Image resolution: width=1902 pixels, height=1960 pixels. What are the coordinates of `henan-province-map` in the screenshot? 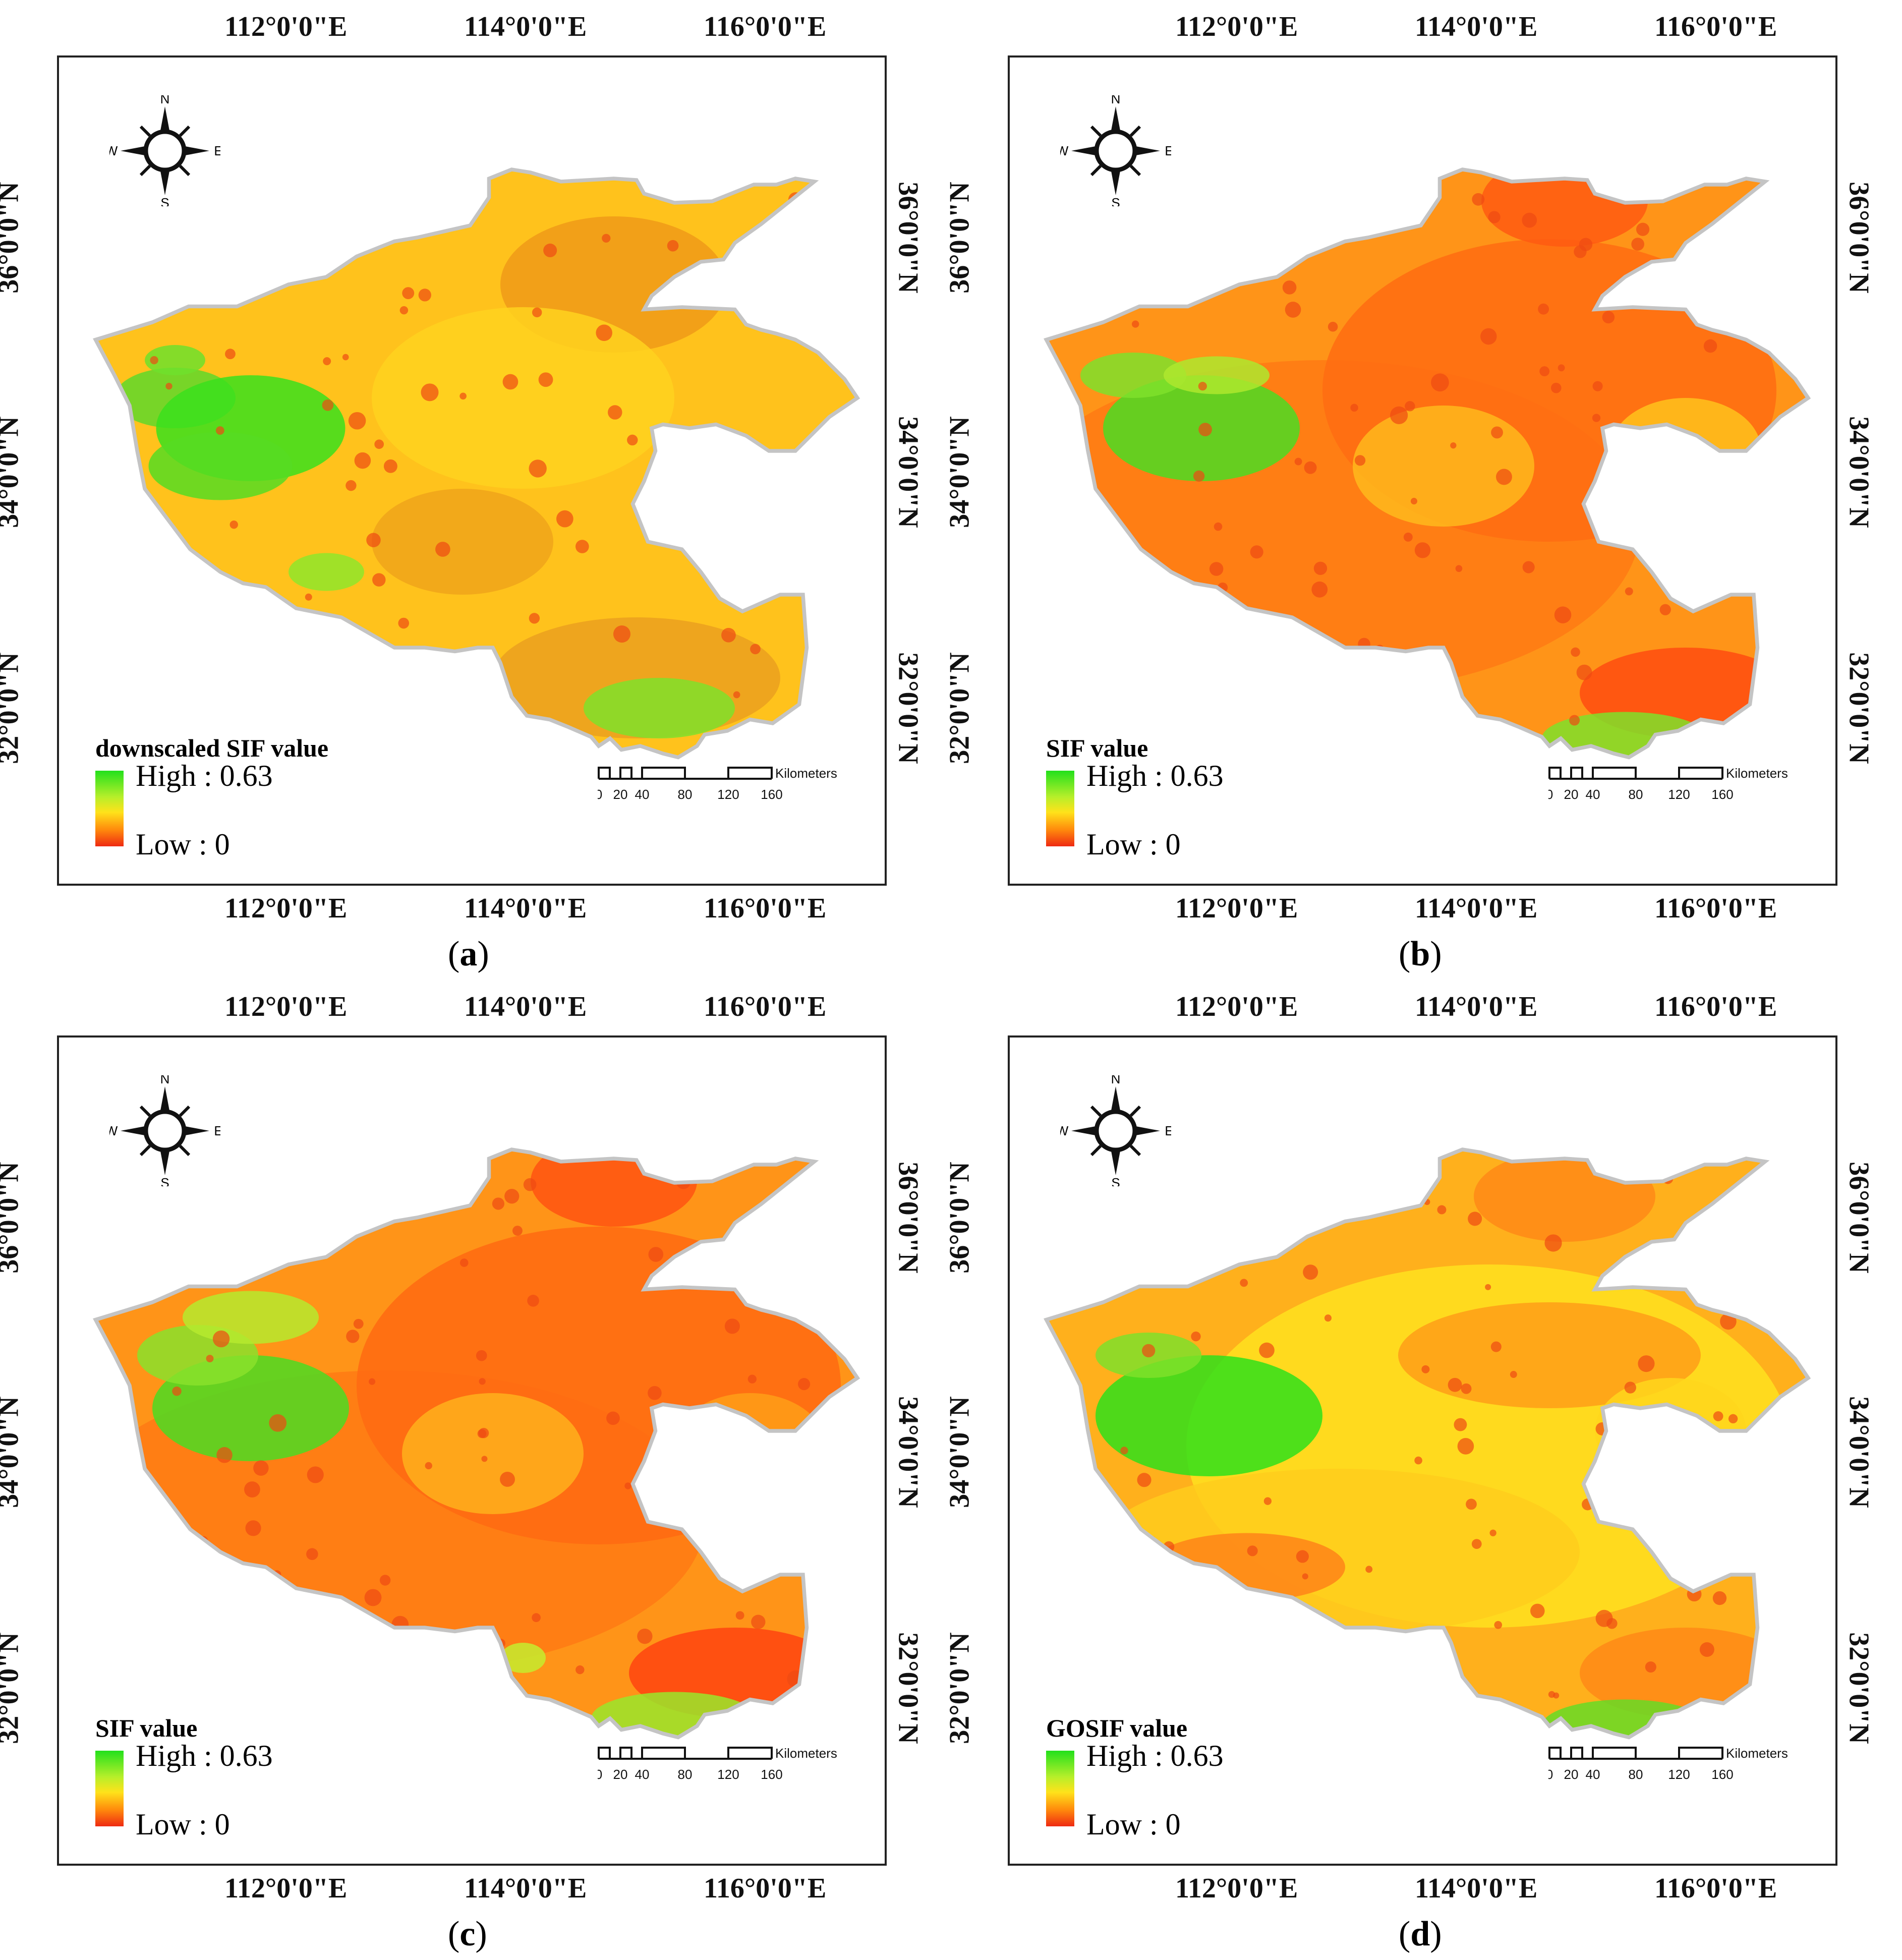 It's located at (1427, 463).